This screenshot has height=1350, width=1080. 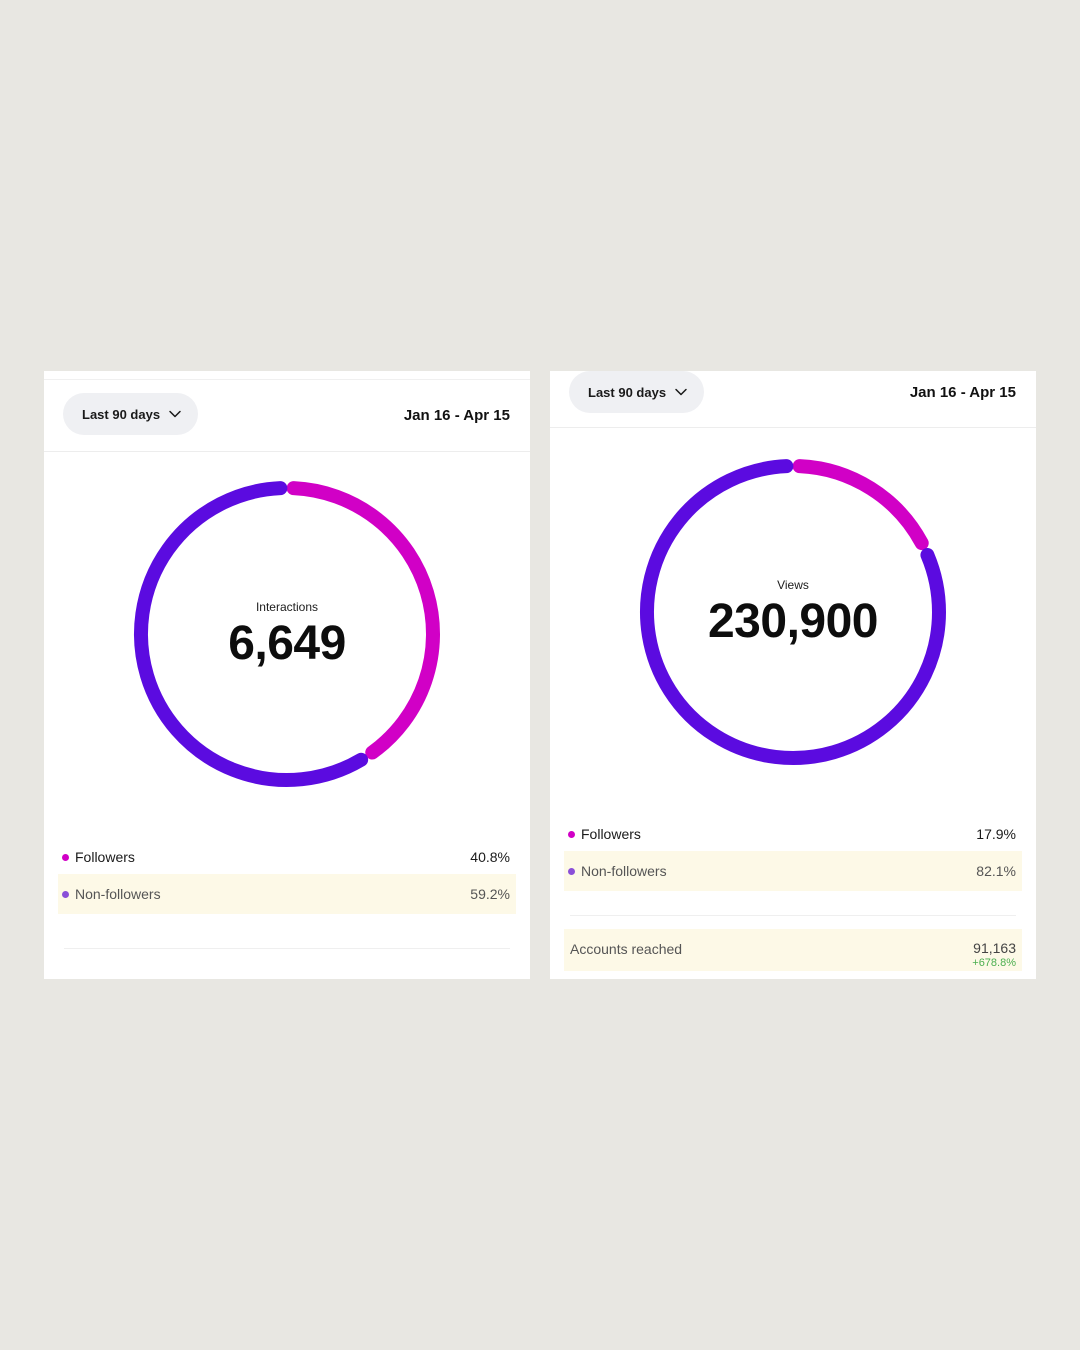 I want to click on metric-label: Interactions, so click(x=287, y=607).